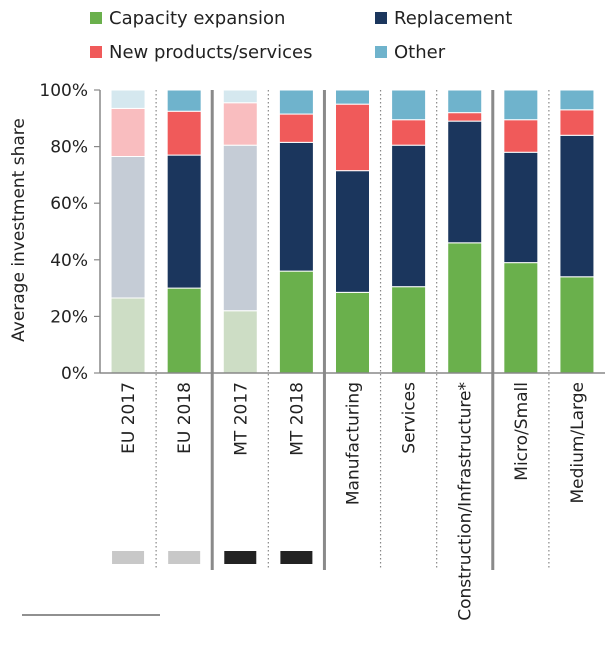 The height and width of the screenshot is (647, 610). I want to click on category-markers, so click(212, 557).